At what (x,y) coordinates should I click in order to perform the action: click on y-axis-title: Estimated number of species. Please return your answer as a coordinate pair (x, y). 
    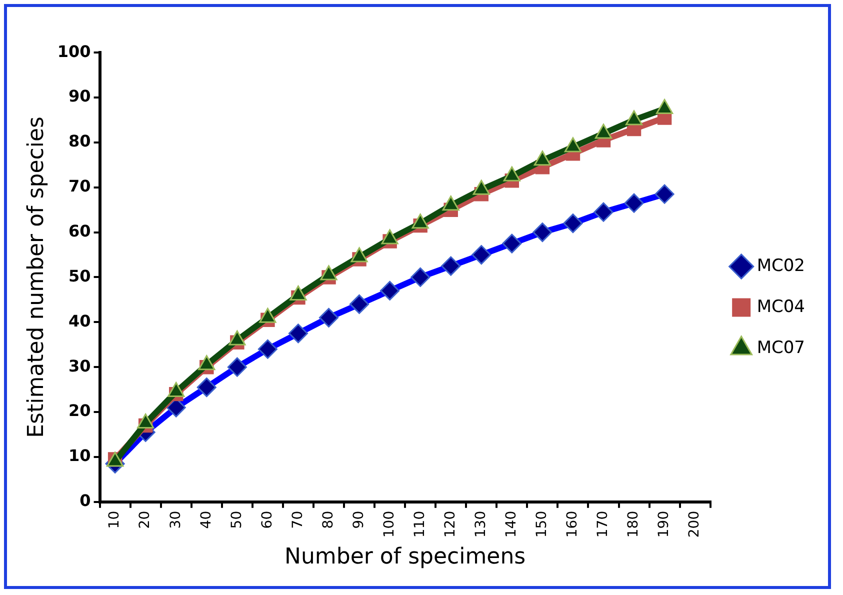
    Looking at the image, I should click on (36, 277).